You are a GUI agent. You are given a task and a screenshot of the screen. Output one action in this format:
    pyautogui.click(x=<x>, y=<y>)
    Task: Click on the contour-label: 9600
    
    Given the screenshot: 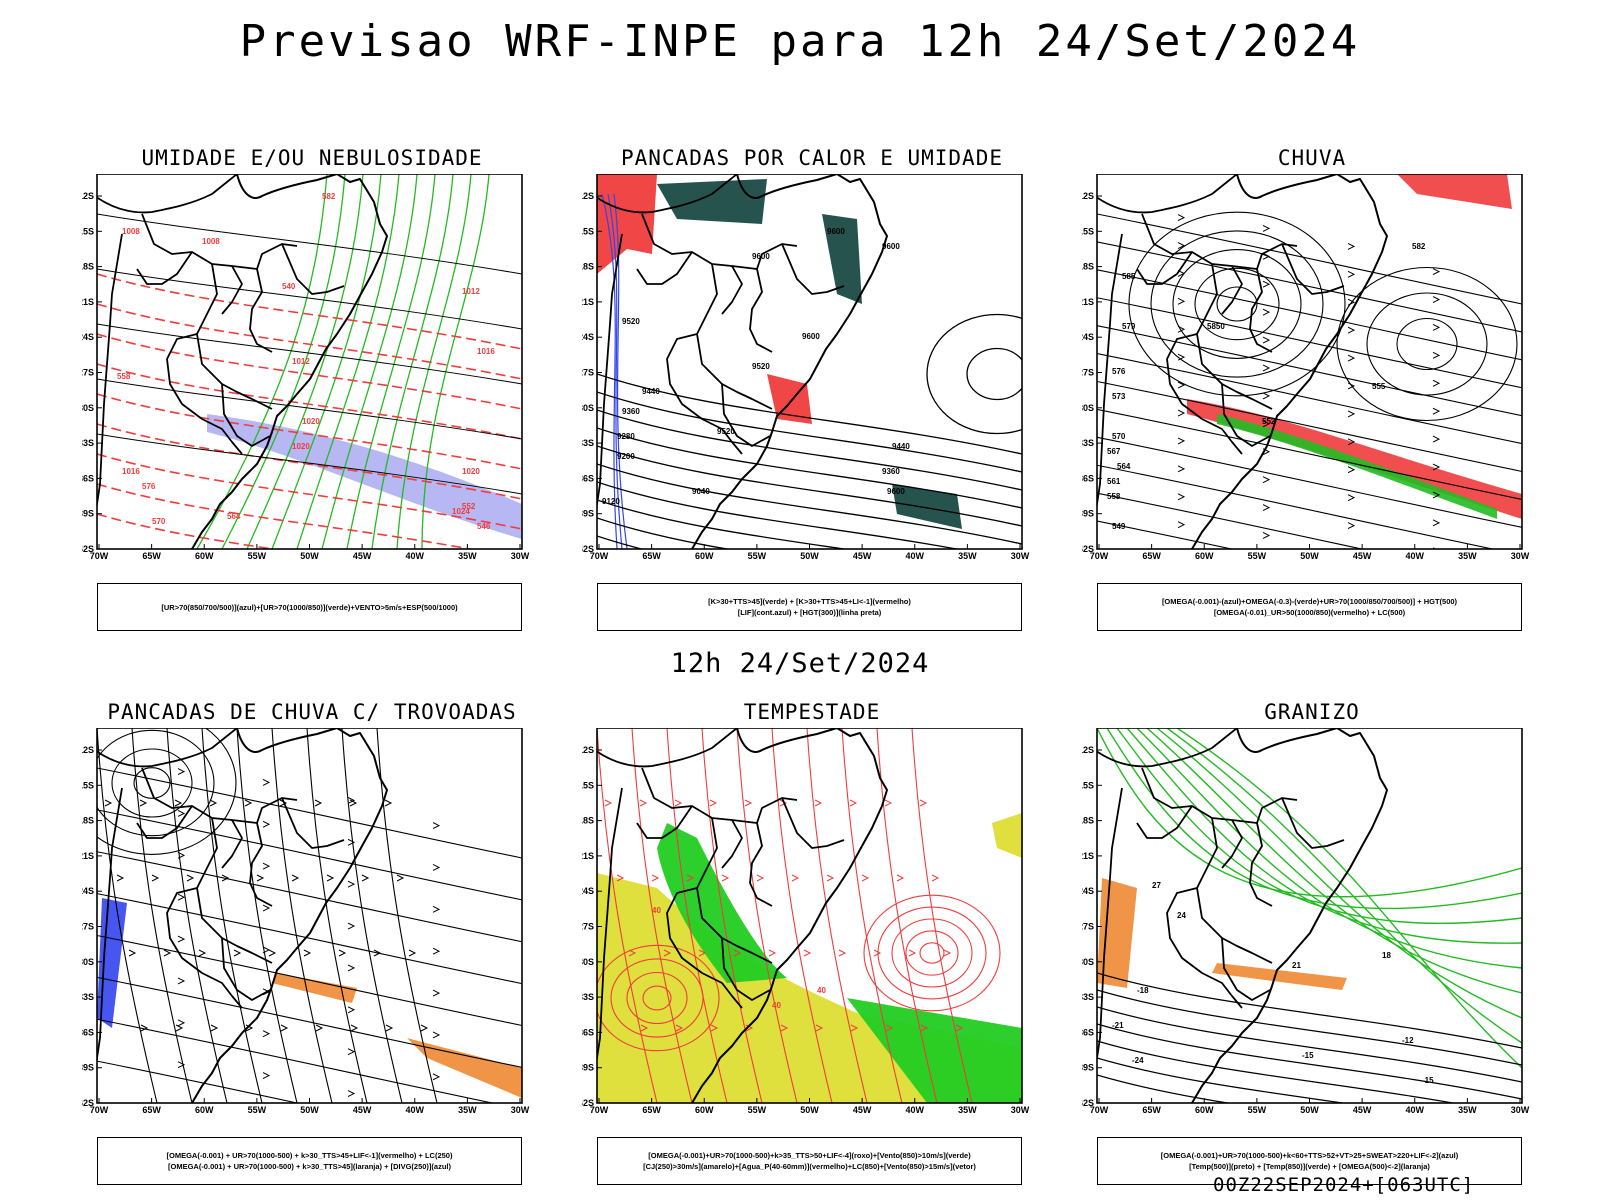 What is the action you would take?
    pyautogui.click(x=891, y=246)
    